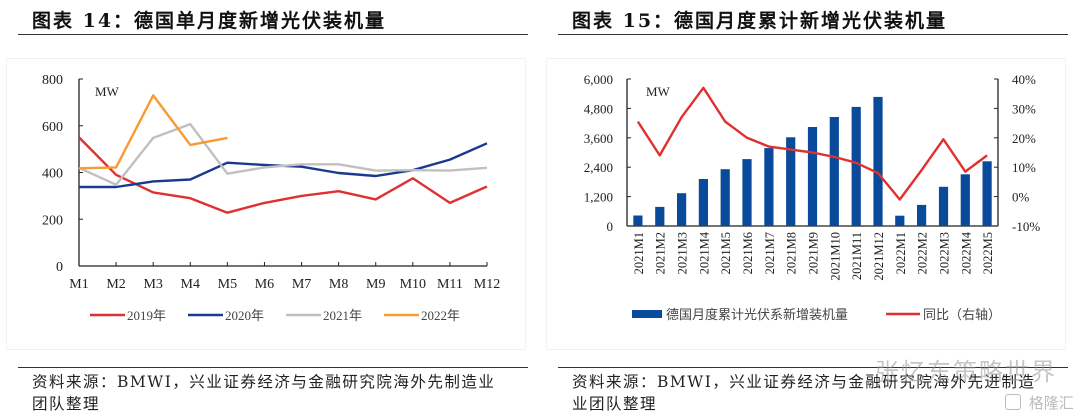 This screenshot has height=419, width=1080. I want to click on y-tick-label-left: 2,400, so click(598, 167).